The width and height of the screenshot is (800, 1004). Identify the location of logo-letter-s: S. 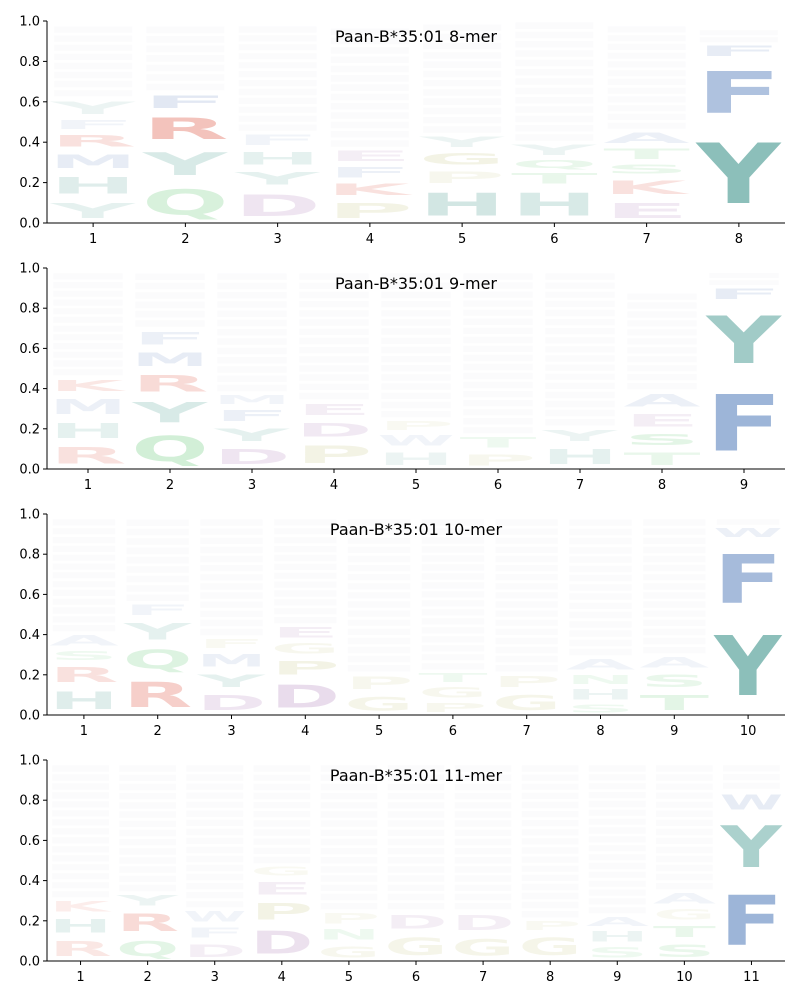
(617, 953).